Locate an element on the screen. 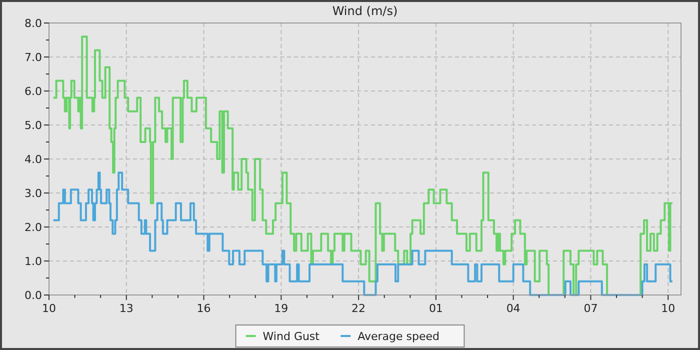 The height and width of the screenshot is (350, 700). y-tick-label: 4.0 is located at coordinates (33, 159).